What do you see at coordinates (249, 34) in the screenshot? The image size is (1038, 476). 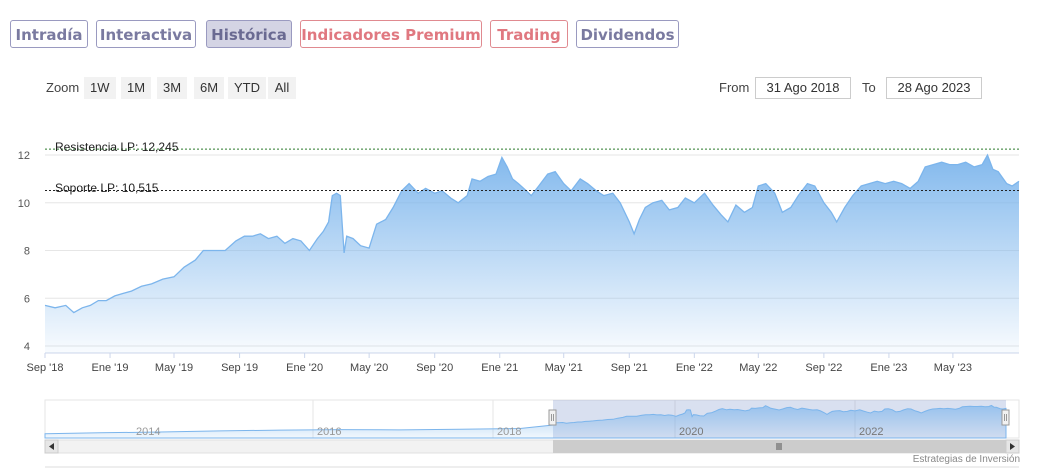 I see `tab-historica: Histórica` at bounding box center [249, 34].